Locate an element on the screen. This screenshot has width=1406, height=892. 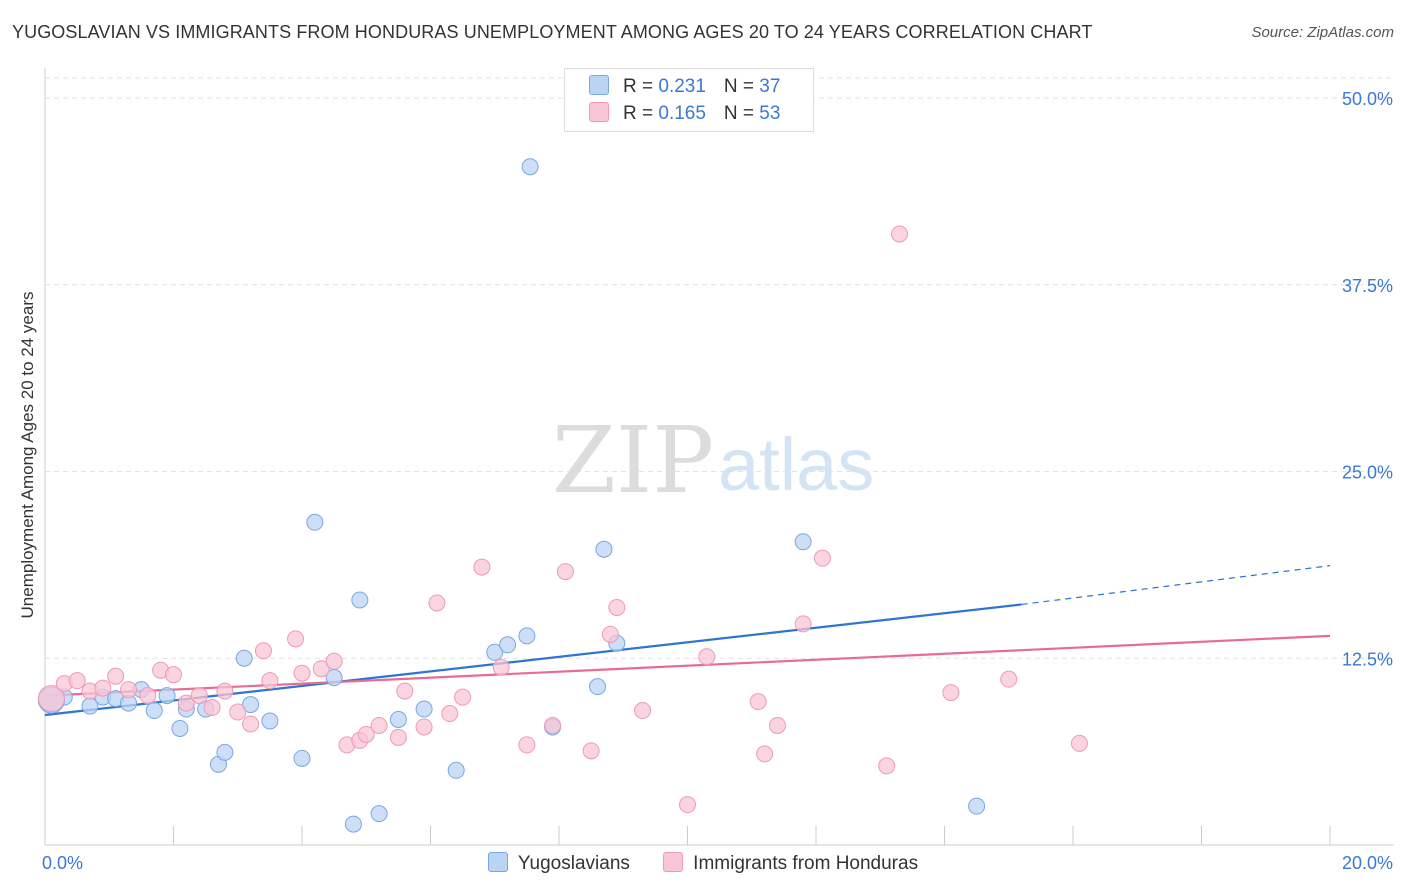
watermark-zip: ZIP is located at coordinates (633, 460).